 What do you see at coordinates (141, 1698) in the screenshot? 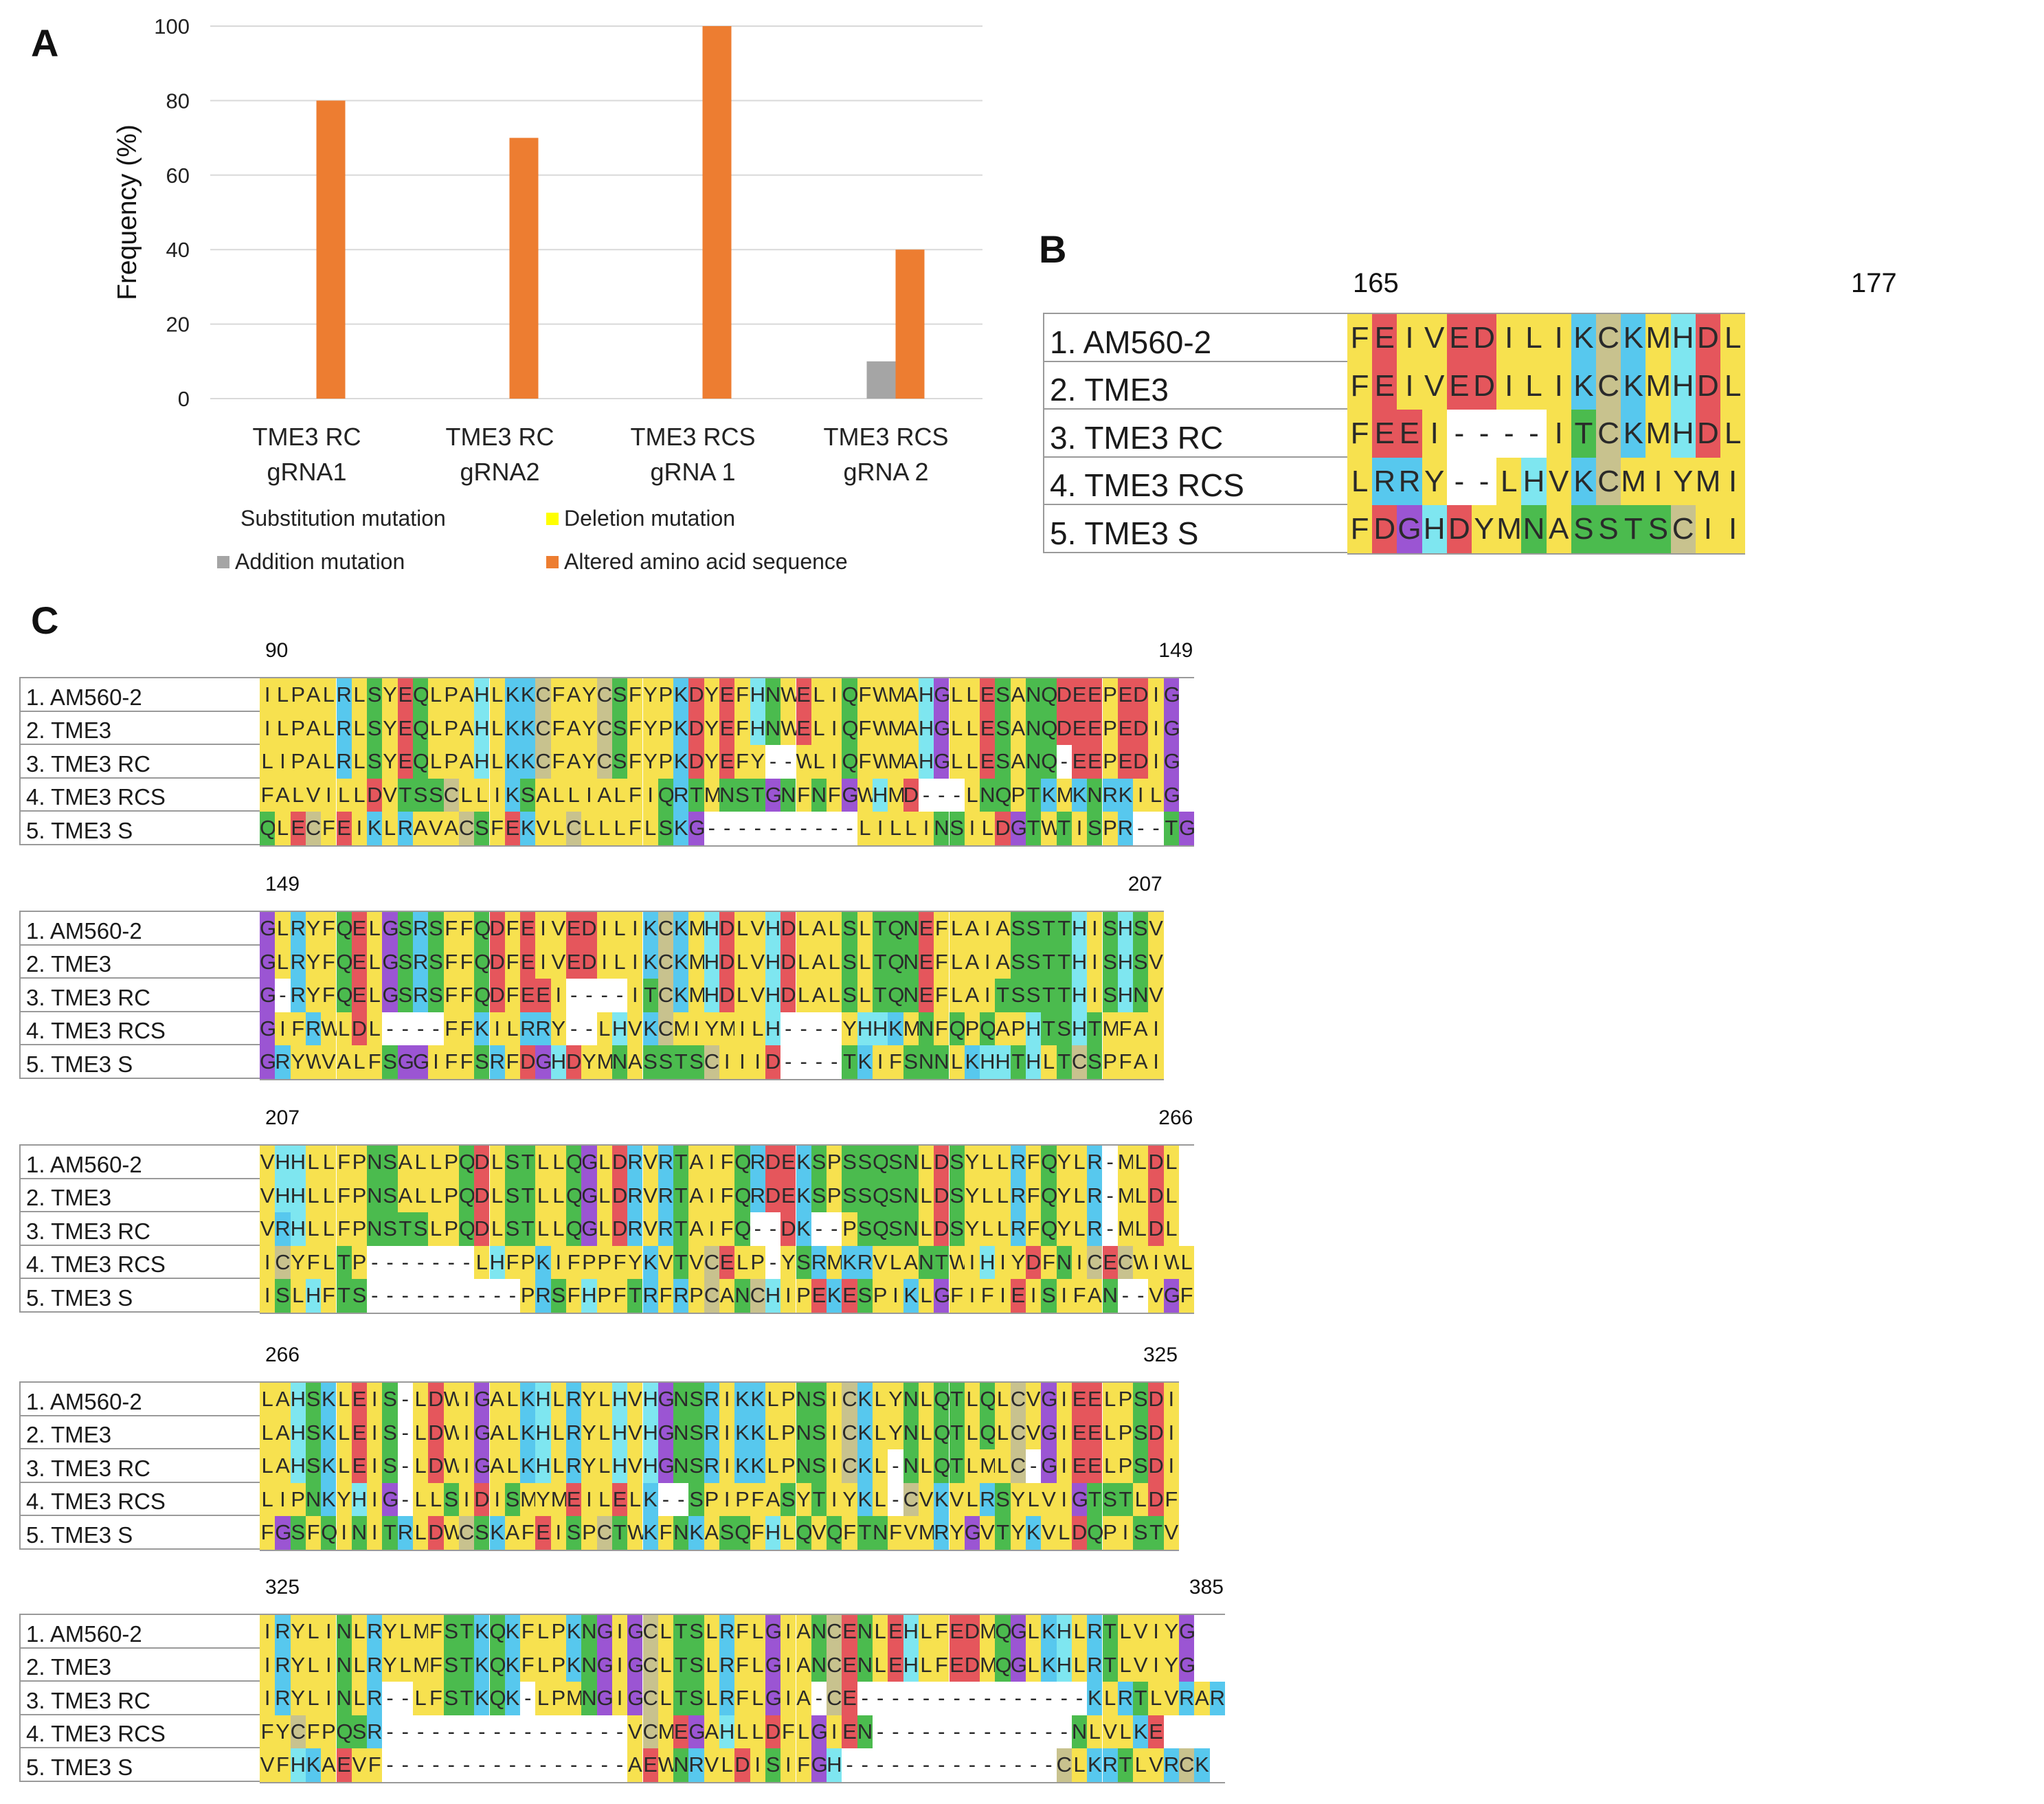
I see `sequence-name: 3. TME3 RC` at bounding box center [141, 1698].